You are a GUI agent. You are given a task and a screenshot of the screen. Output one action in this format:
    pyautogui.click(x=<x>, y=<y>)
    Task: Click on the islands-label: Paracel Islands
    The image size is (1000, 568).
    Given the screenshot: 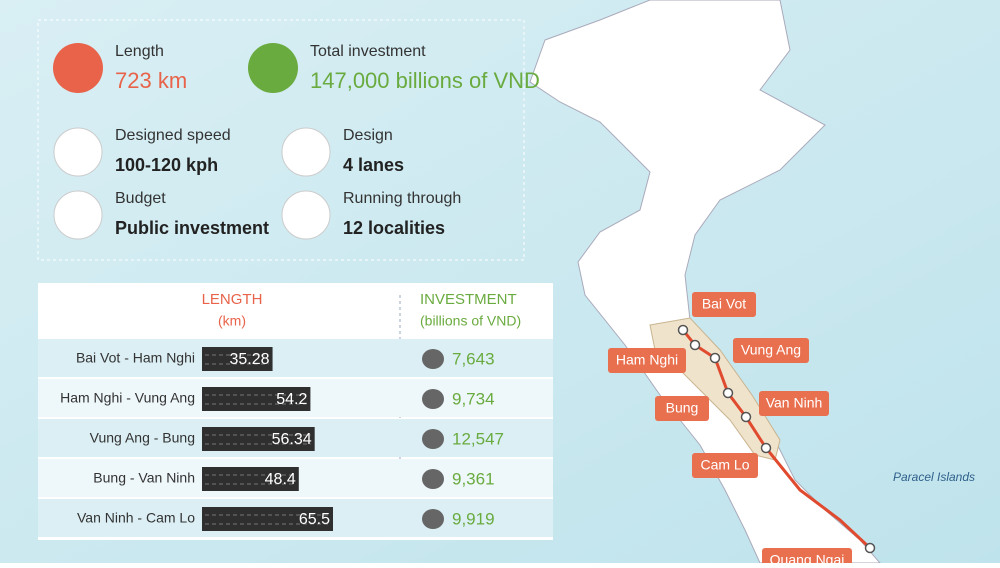 What is the action you would take?
    pyautogui.click(x=934, y=477)
    